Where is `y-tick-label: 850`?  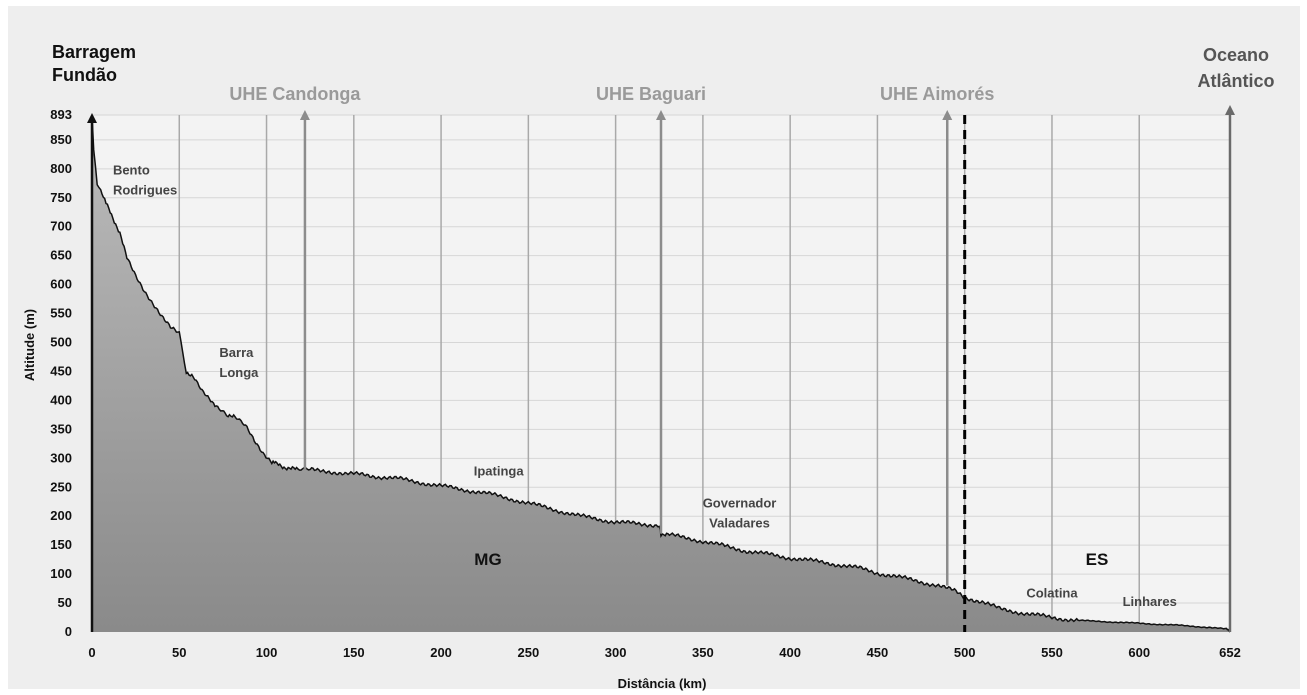 y-tick-label: 850 is located at coordinates (61, 139).